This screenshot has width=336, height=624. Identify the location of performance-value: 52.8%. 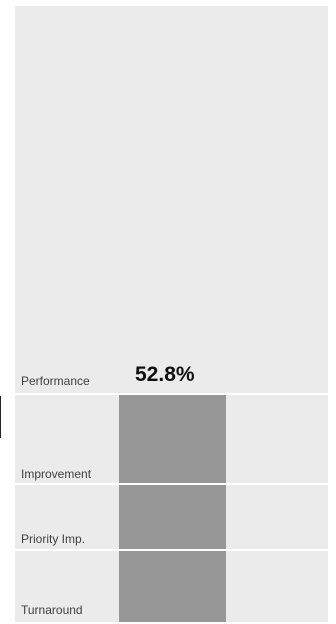
(165, 374).